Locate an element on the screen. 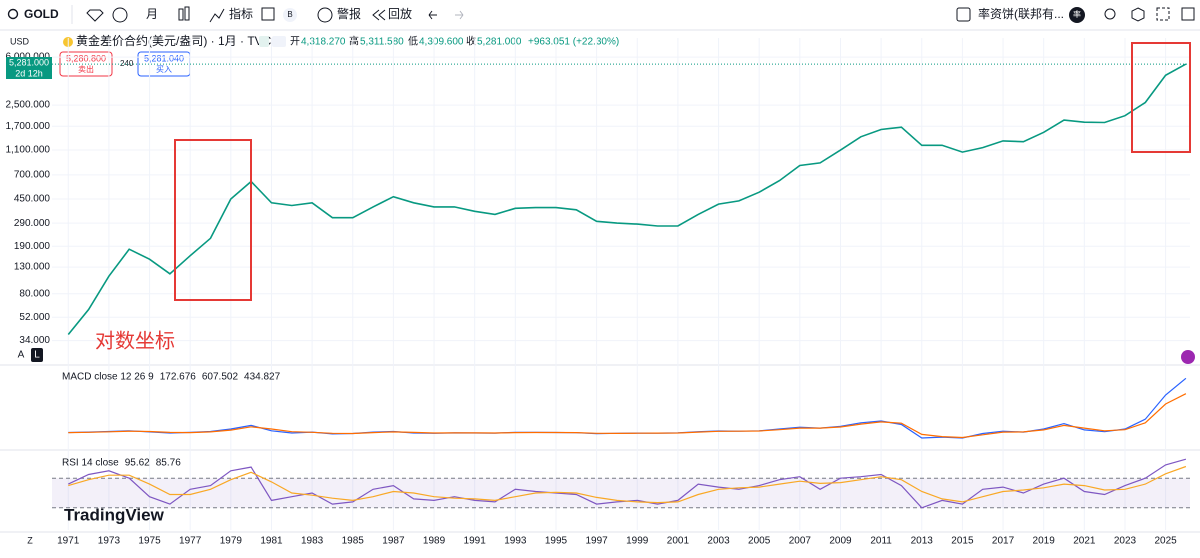  y-tick-label: 190.000 is located at coordinates (32, 246).